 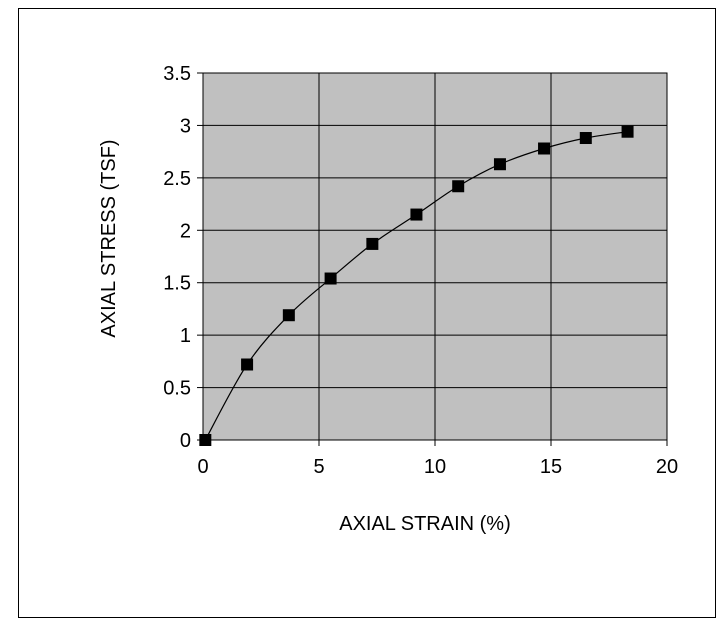 I want to click on y-tick-label: 0, so click(x=185, y=441).